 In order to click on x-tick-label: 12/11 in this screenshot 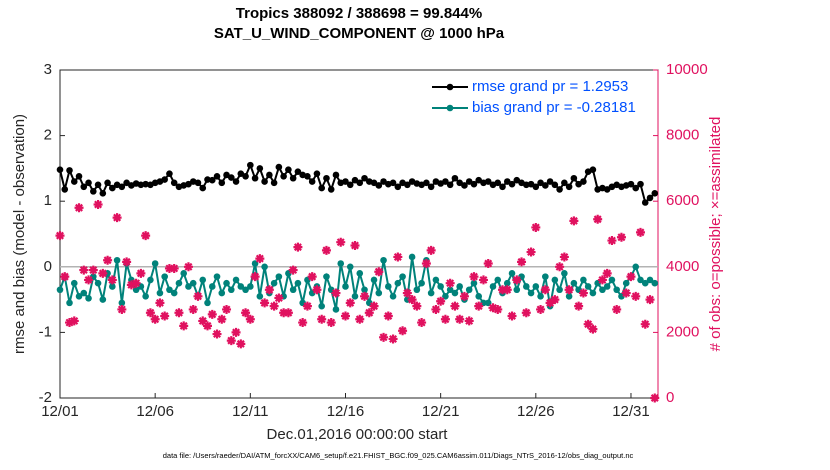, I will do `click(250, 411)`.